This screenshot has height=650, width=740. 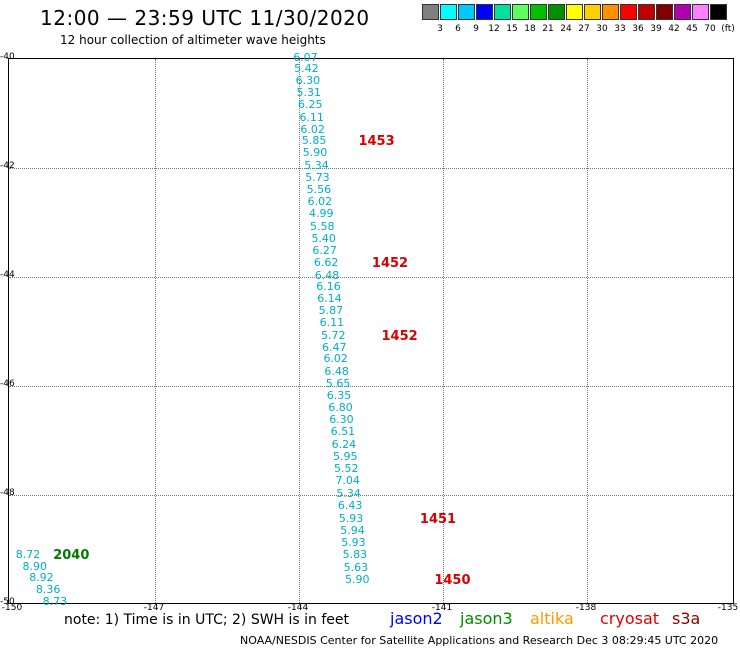 I want to click on wave-height-value: 6.25, so click(x=310, y=105).